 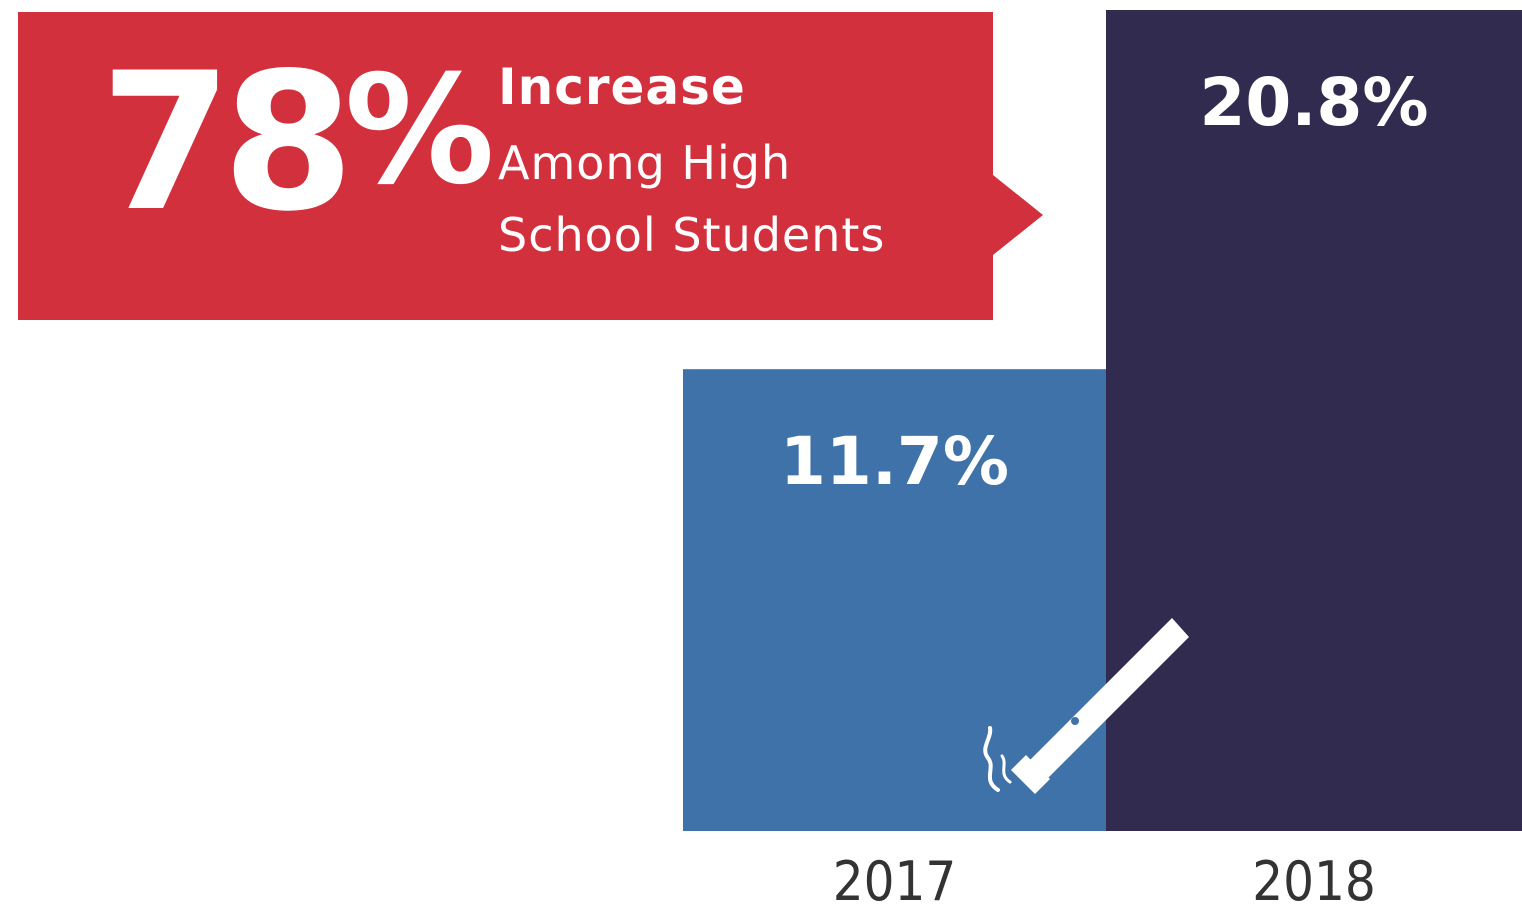 I want to click on increase-percentage: 78%, so click(x=297, y=143).